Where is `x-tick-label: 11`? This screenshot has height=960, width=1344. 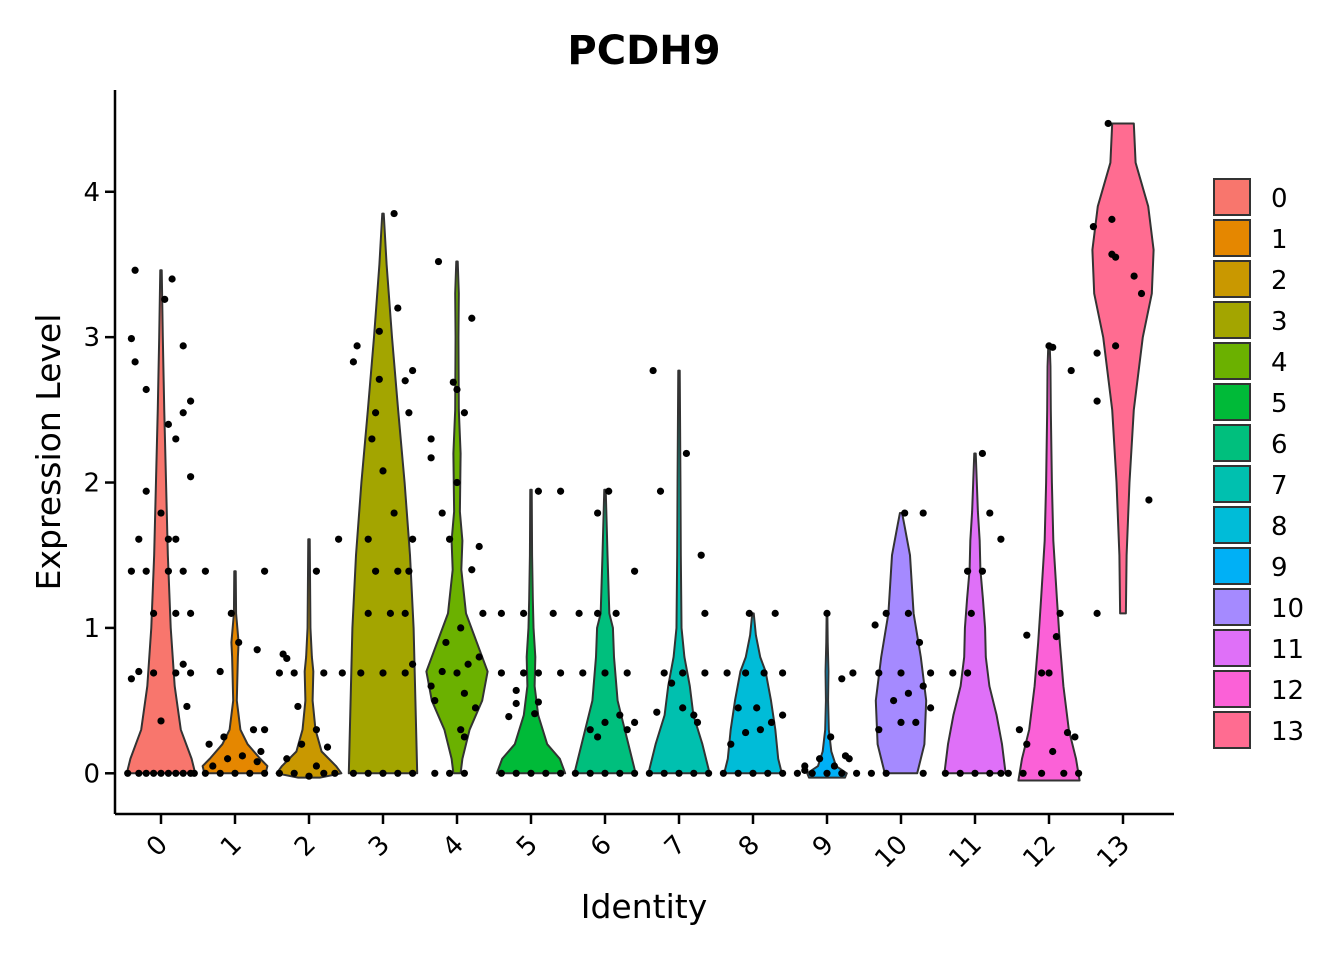 x-tick-label: 11 is located at coordinates (965, 852).